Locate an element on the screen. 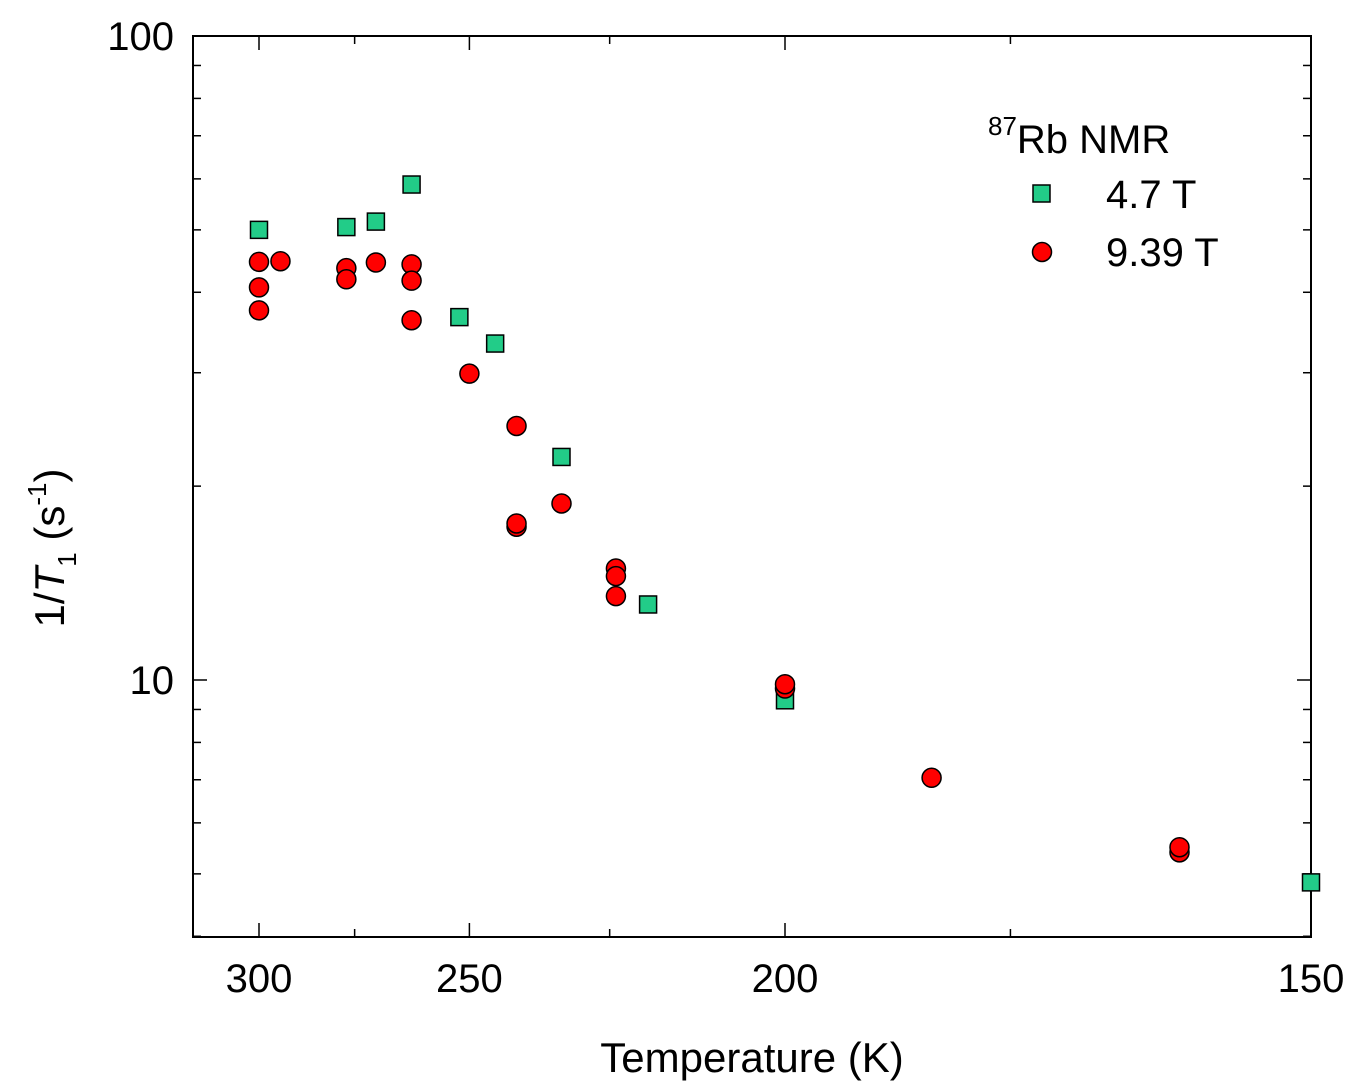 The image size is (1357, 1085). y-tick-label: 100 is located at coordinates (140, 37).